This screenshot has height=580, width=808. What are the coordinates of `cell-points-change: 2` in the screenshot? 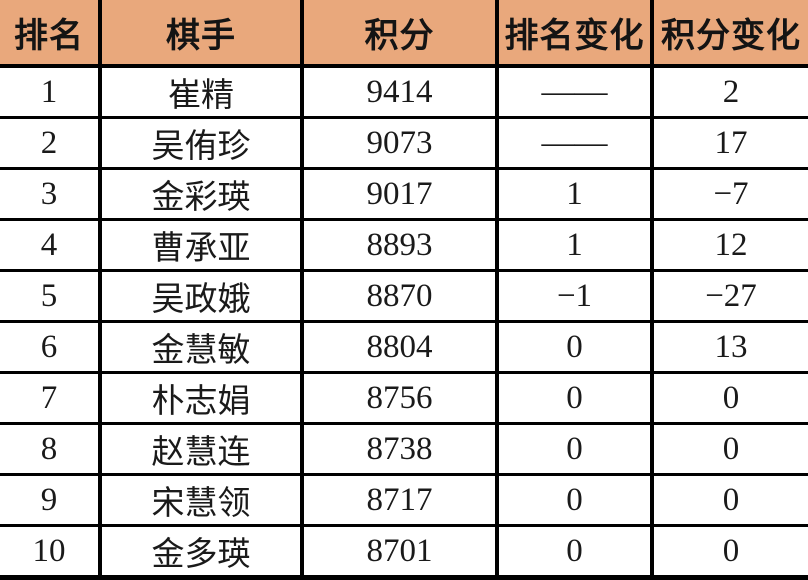 It's located at (729, 91).